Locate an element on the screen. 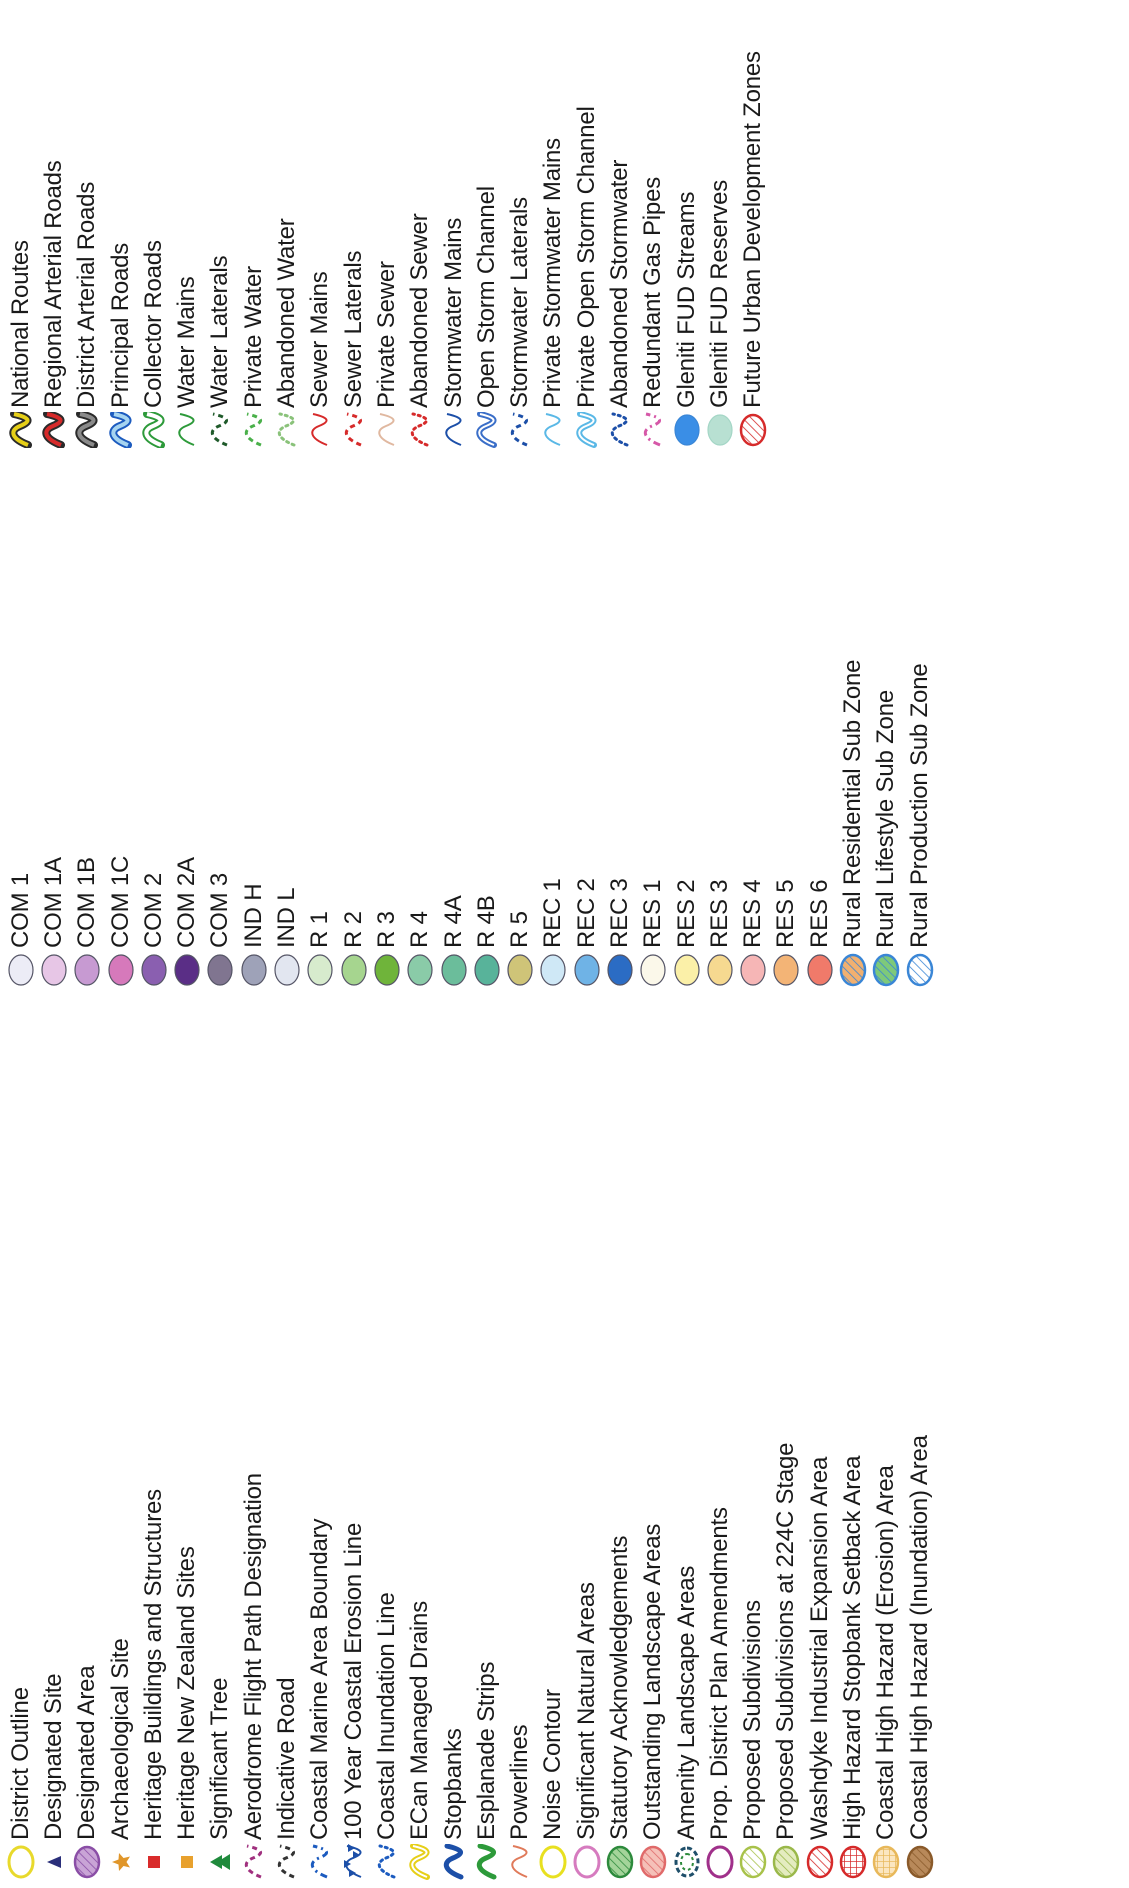  legend-label: R 4 is located at coordinates (420, 929).